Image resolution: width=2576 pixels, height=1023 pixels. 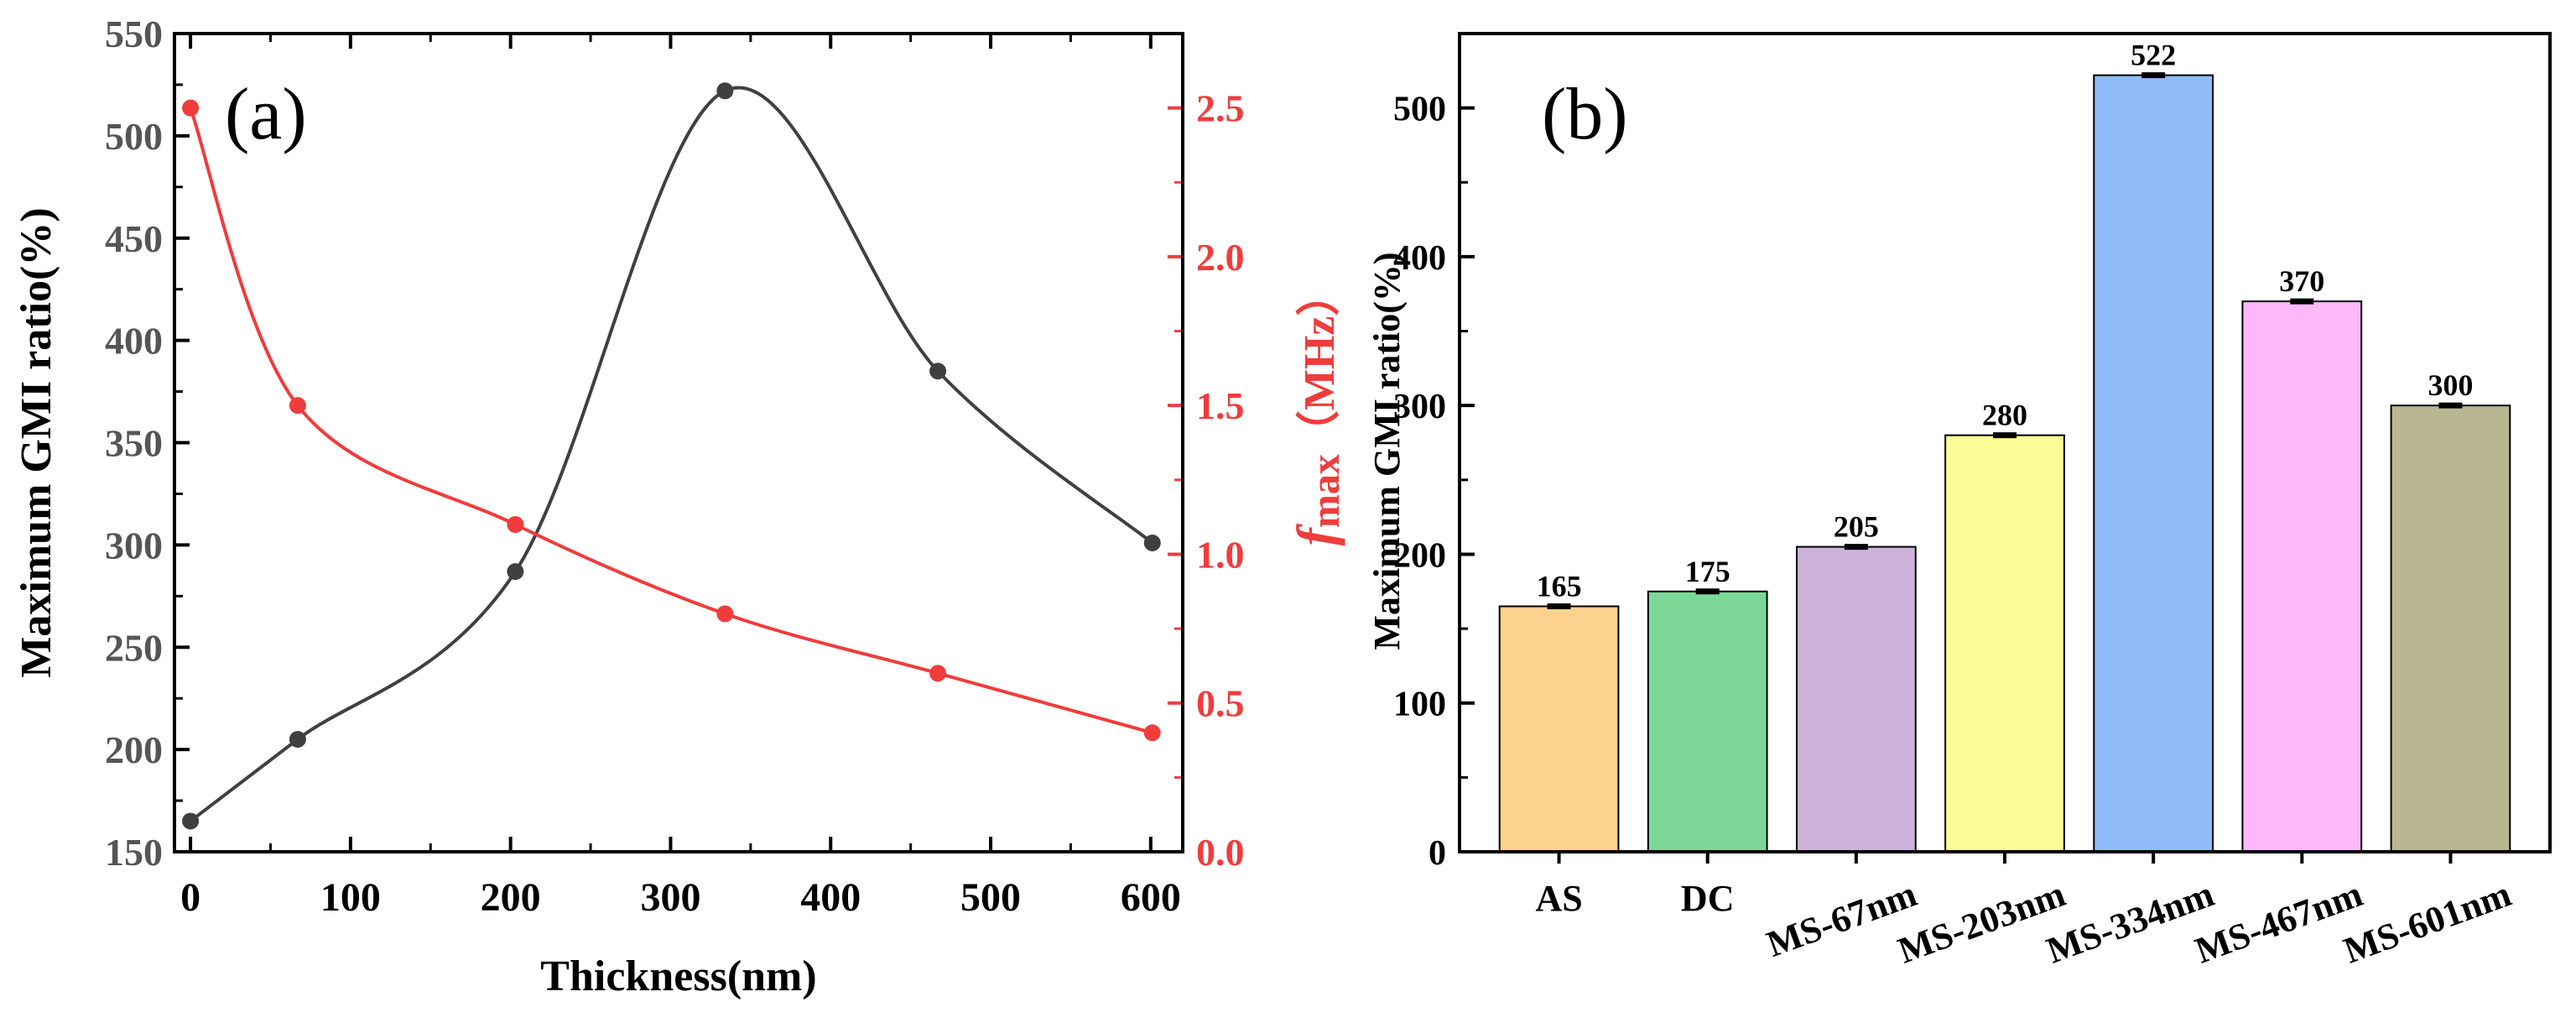 I want to click on x-tick-label: MS-601nm, so click(x=2427, y=922).